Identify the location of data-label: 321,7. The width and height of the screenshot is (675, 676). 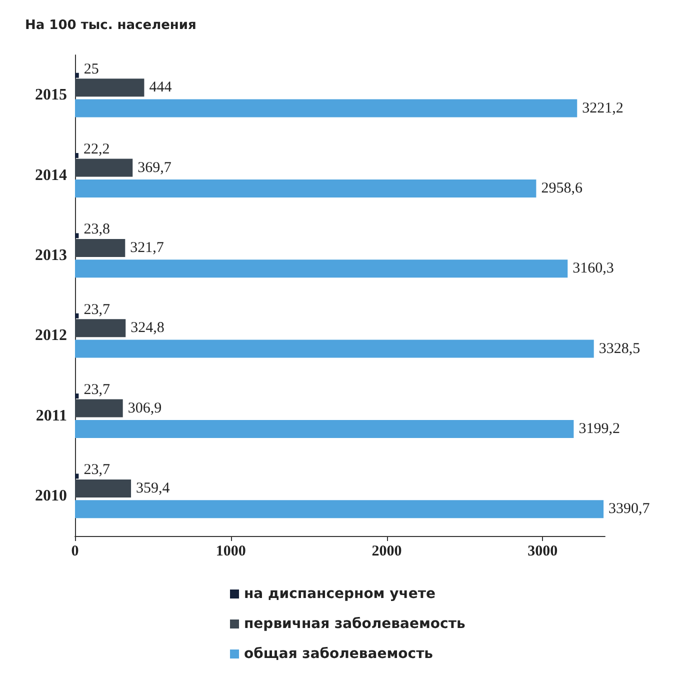
(147, 248).